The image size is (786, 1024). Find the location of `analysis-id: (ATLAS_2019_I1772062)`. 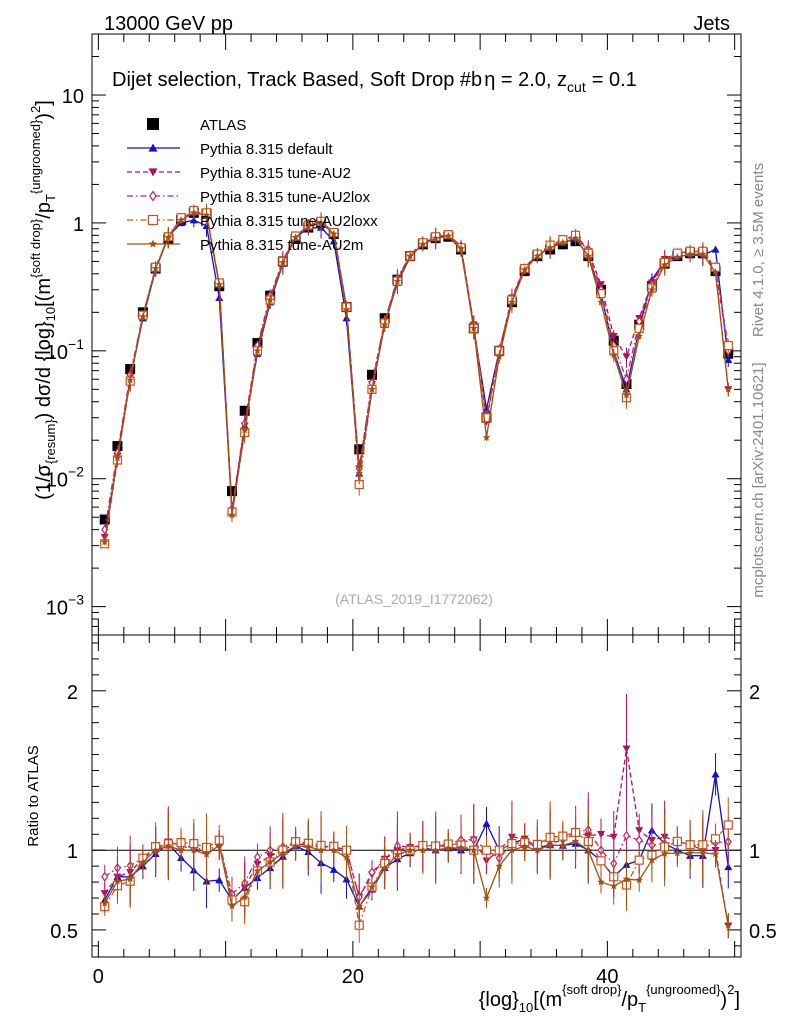

analysis-id: (ATLAS_2019_I1772062) is located at coordinates (414, 599).